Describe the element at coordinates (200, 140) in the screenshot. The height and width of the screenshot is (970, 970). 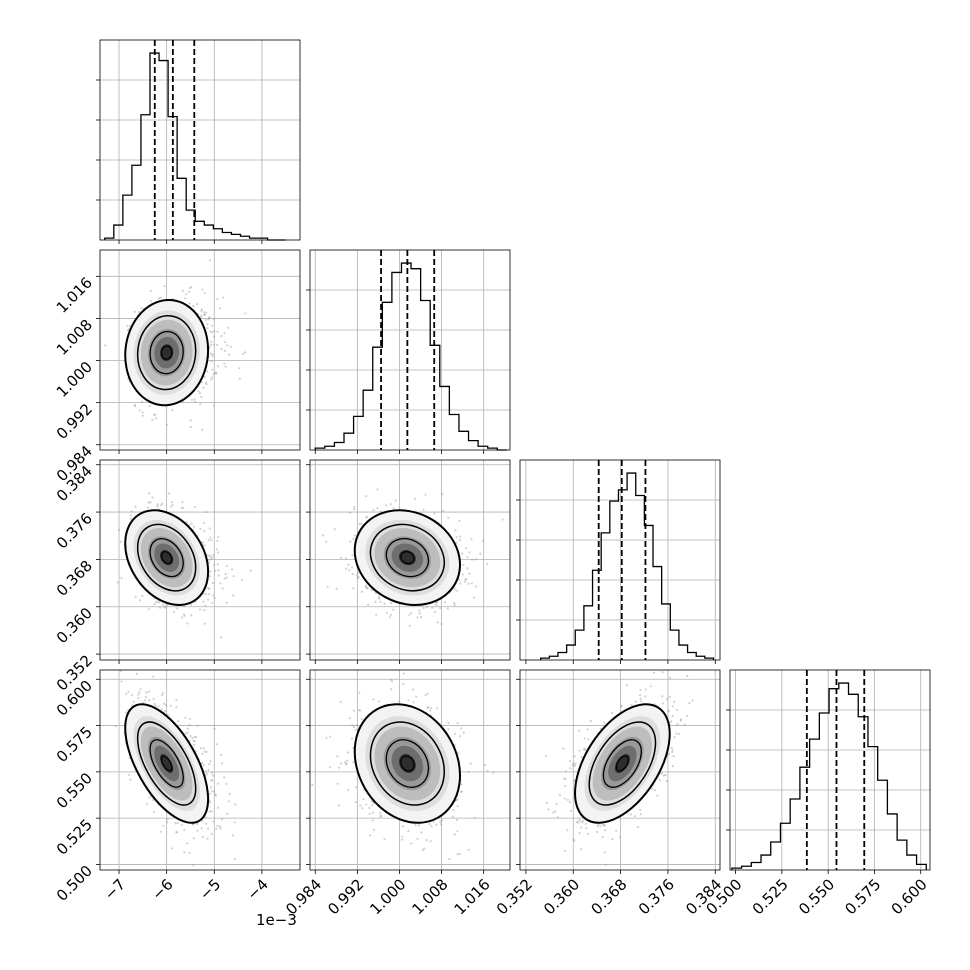
I see `hist-background` at that location.